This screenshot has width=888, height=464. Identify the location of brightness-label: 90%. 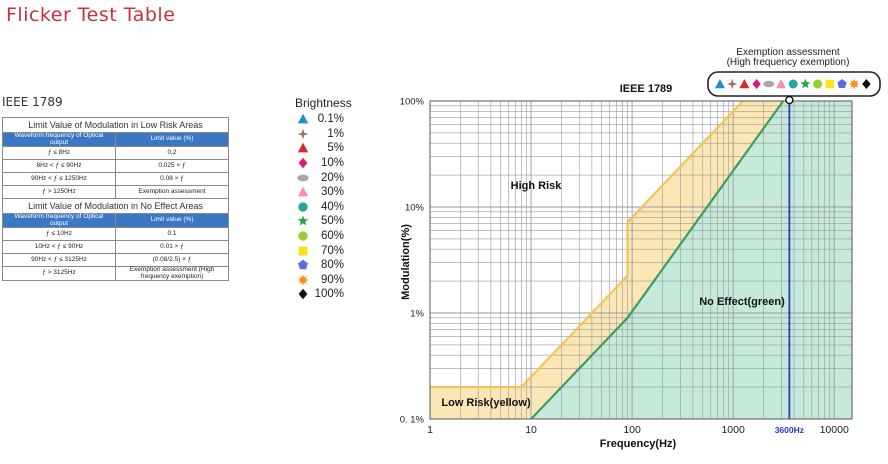
(332, 279).